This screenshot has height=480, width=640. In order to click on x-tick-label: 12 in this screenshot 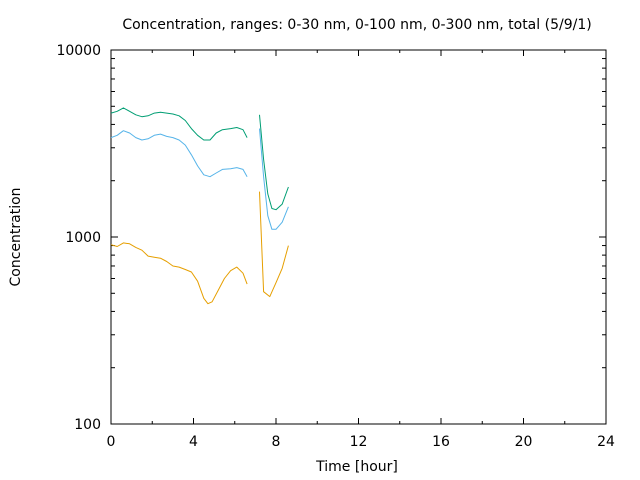, I will do `click(359, 442)`.